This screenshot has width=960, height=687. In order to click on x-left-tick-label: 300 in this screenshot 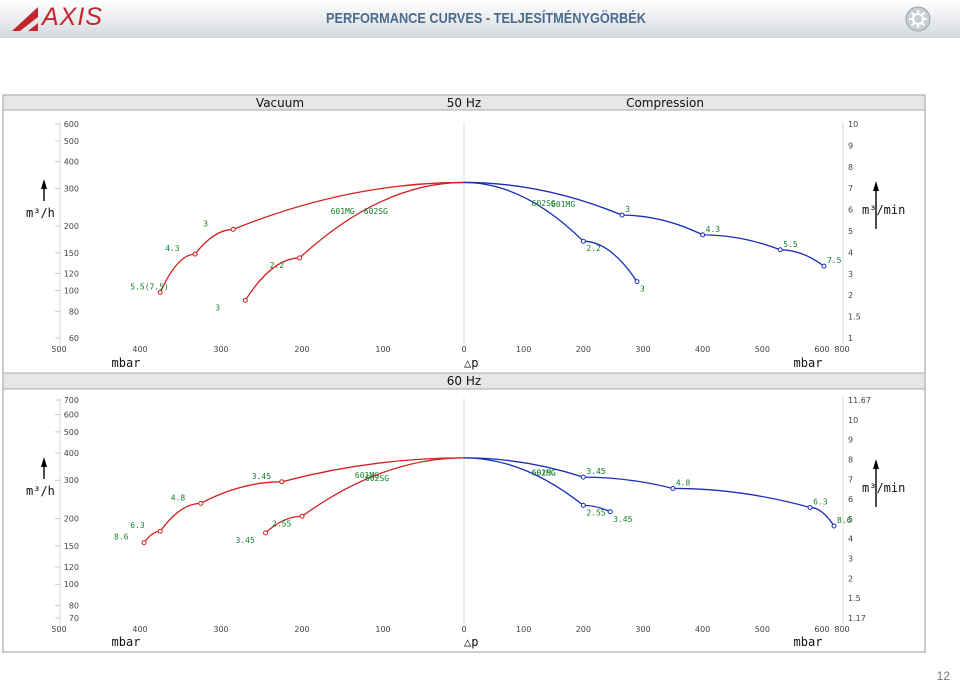, I will do `click(220, 349)`.